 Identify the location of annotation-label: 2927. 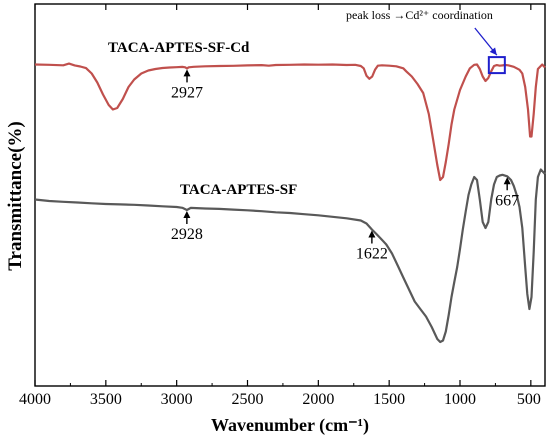
(187, 92).